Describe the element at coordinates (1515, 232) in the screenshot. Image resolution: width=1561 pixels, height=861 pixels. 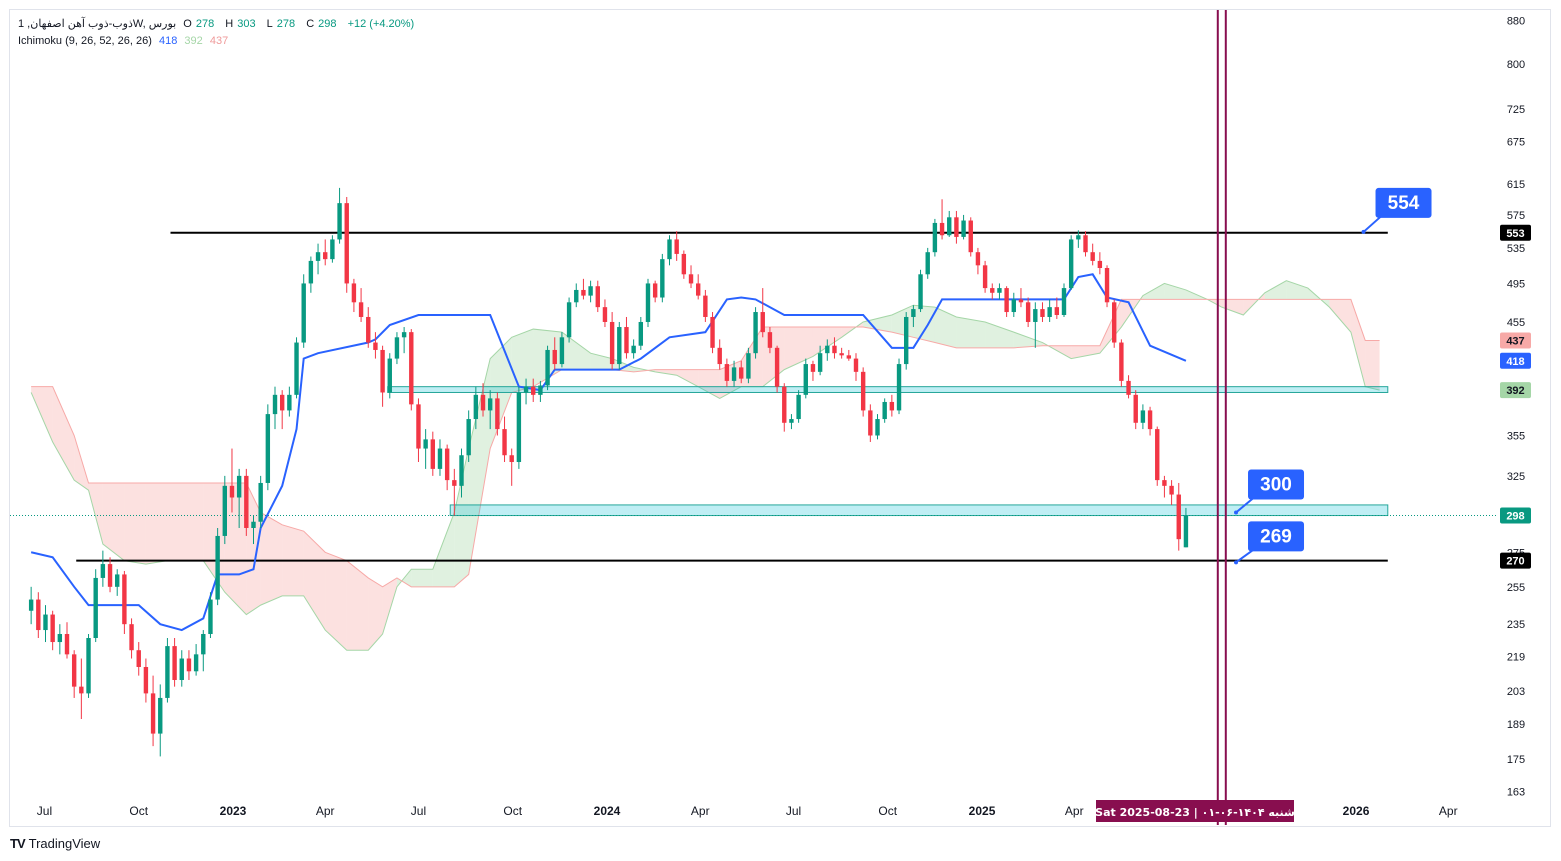
I see `price-badge: 553` at that location.